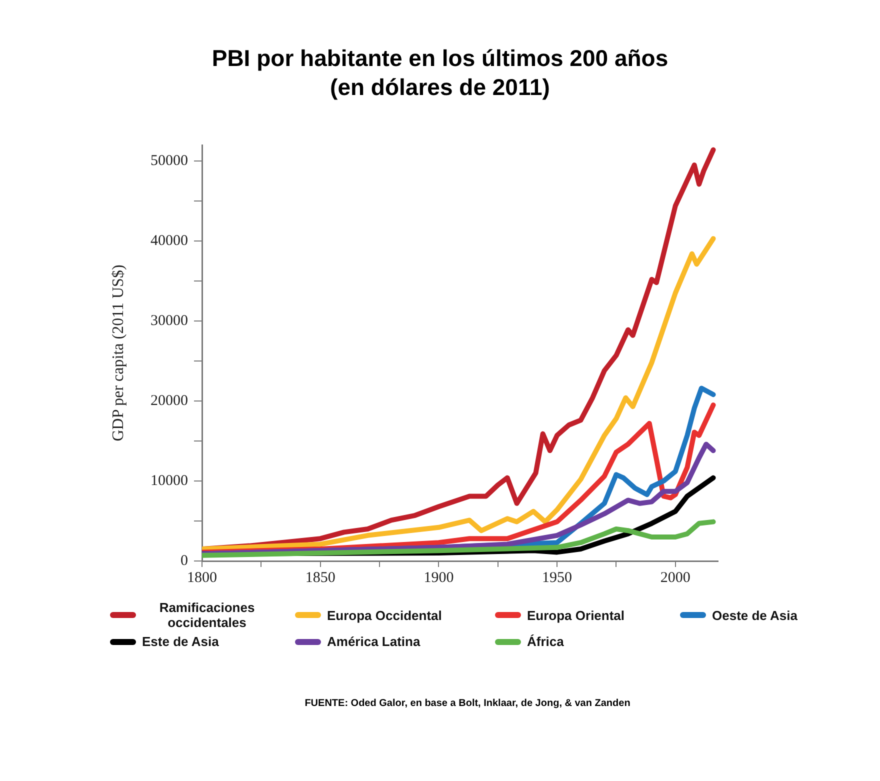 Image resolution: width=880 pixels, height=781 pixels. Describe the element at coordinates (545, 641) in the screenshot. I see `legend-label: África` at that location.